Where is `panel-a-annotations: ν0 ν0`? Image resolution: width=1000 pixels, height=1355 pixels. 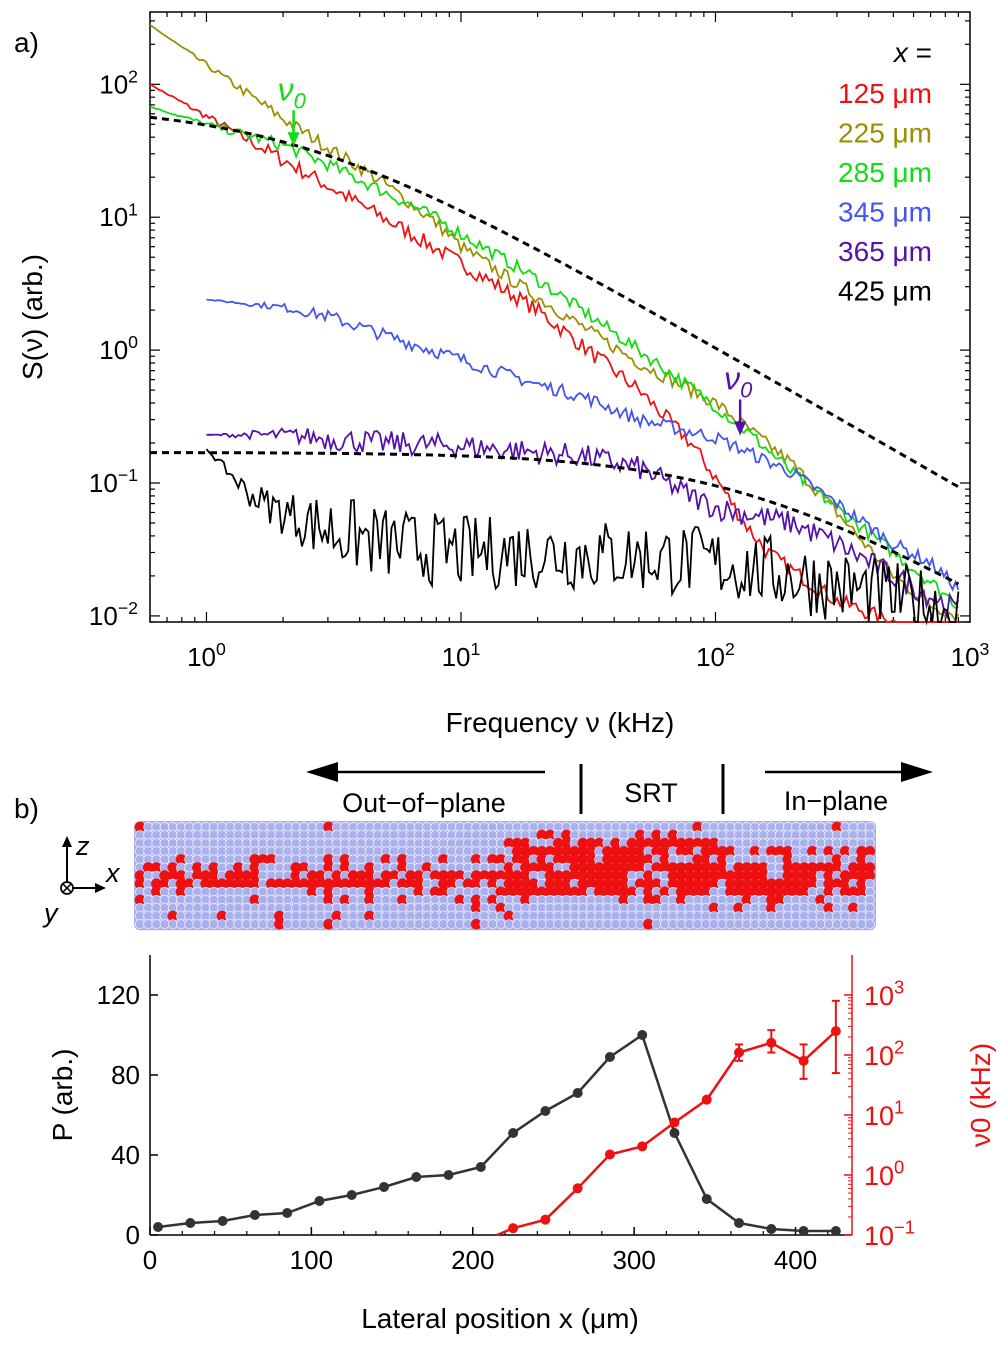 panel-a-annotations: ν0 ν0 is located at coordinates (515, 253).